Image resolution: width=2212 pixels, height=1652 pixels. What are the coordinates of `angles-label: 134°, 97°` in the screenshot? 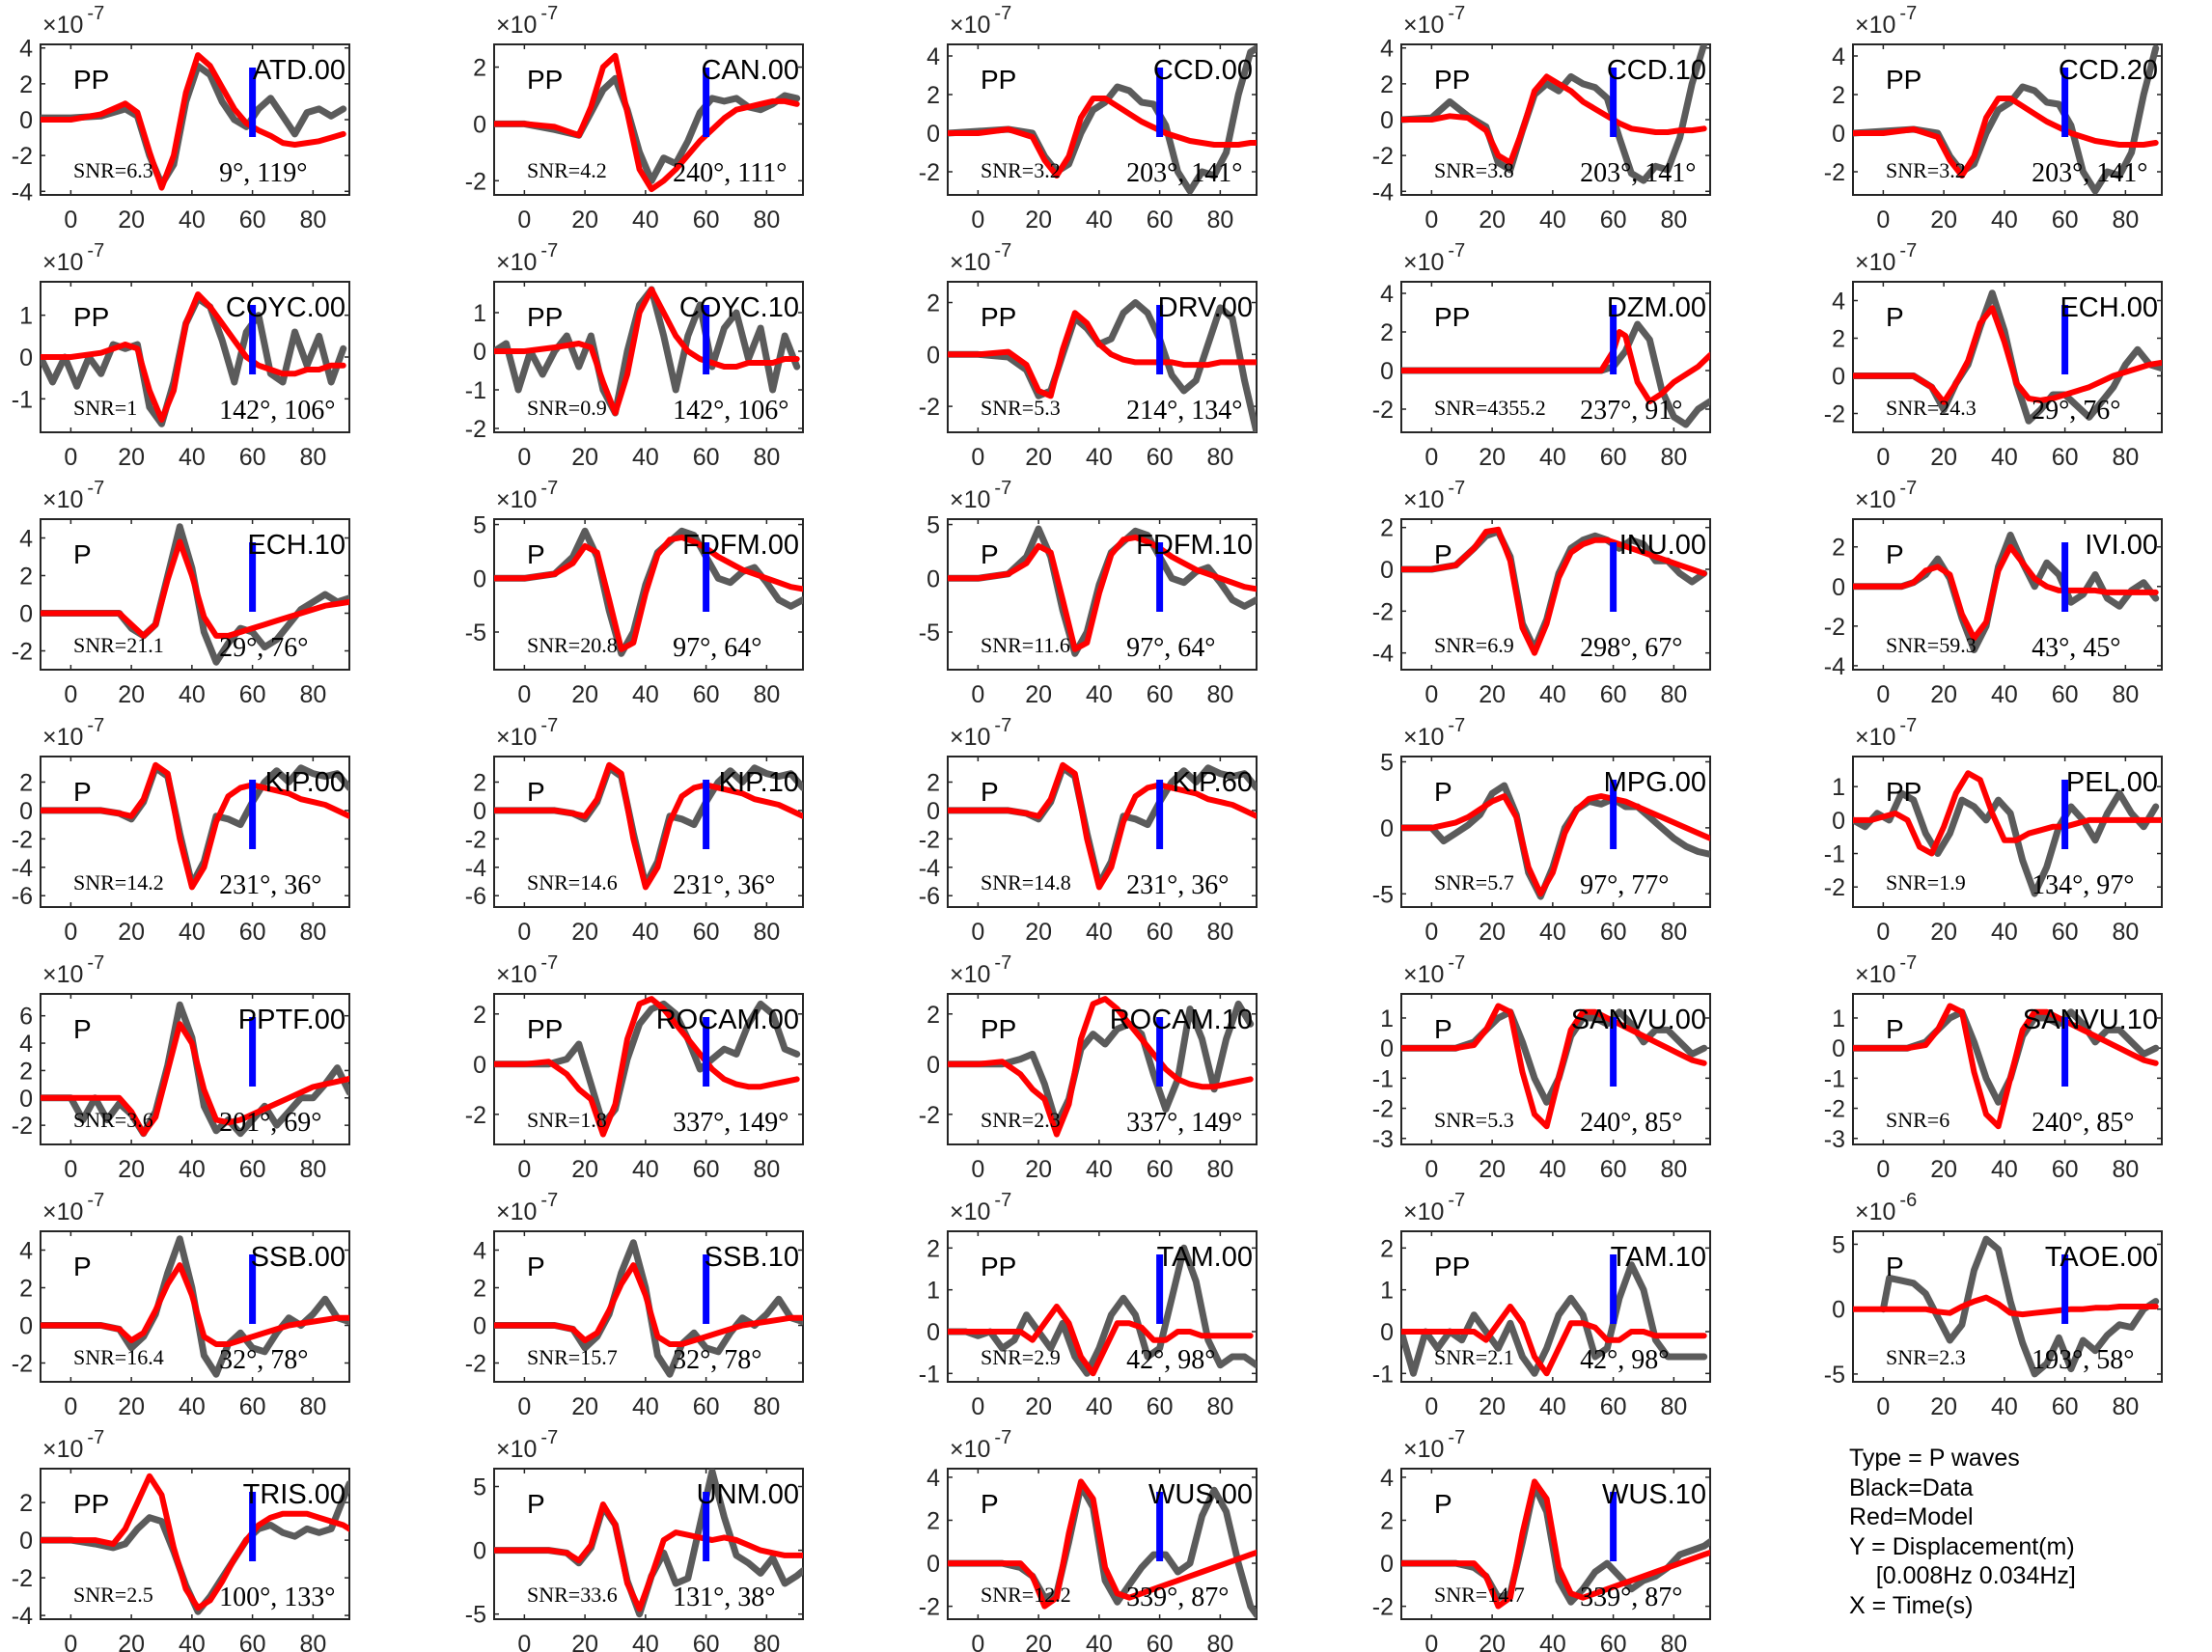 It's located at (2083, 885).